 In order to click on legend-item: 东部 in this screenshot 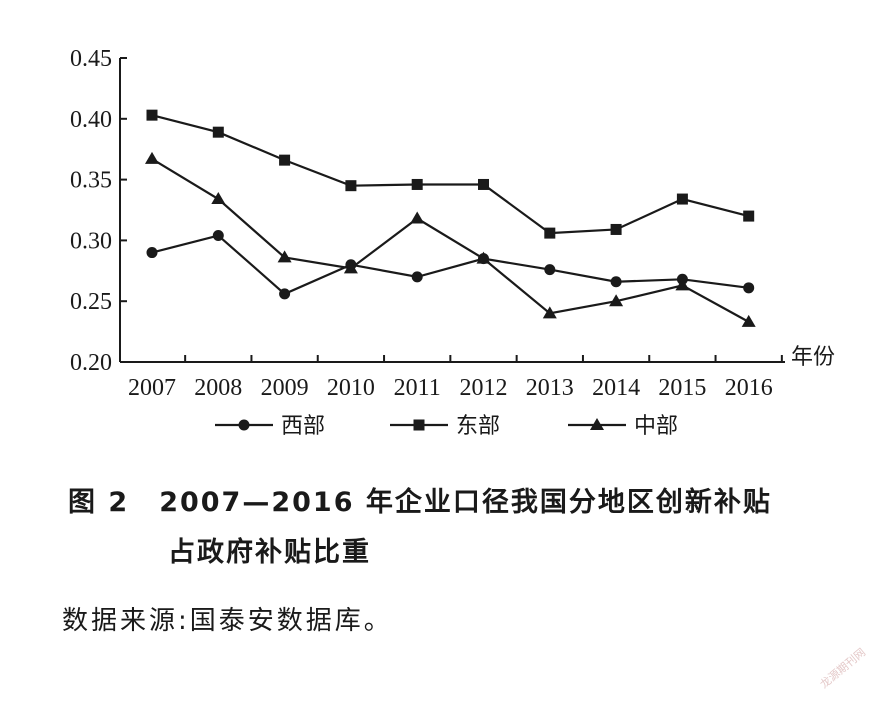, I will do `click(445, 426)`.